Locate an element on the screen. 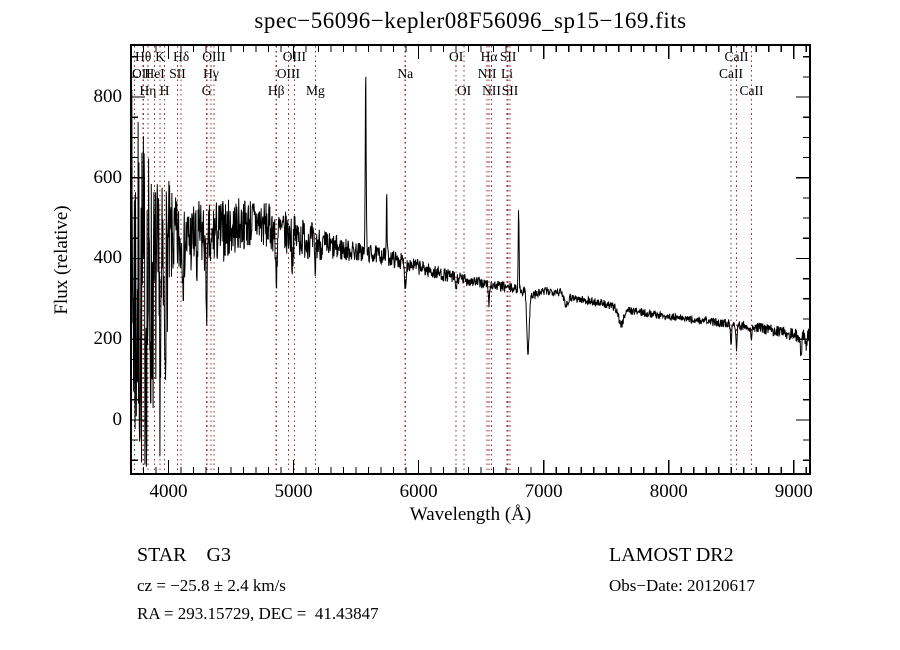 The width and height of the screenshot is (900, 650). y-tick-label-600: 600 is located at coordinates (108, 177).